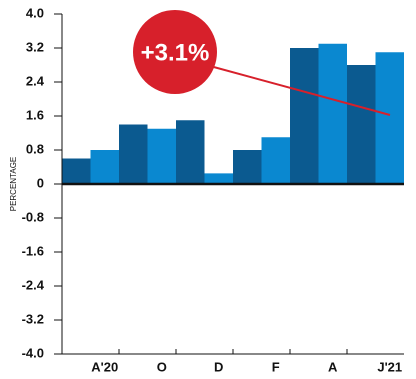 The width and height of the screenshot is (416, 379). I want to click on y-tick-label: -2.4, so click(33, 284).